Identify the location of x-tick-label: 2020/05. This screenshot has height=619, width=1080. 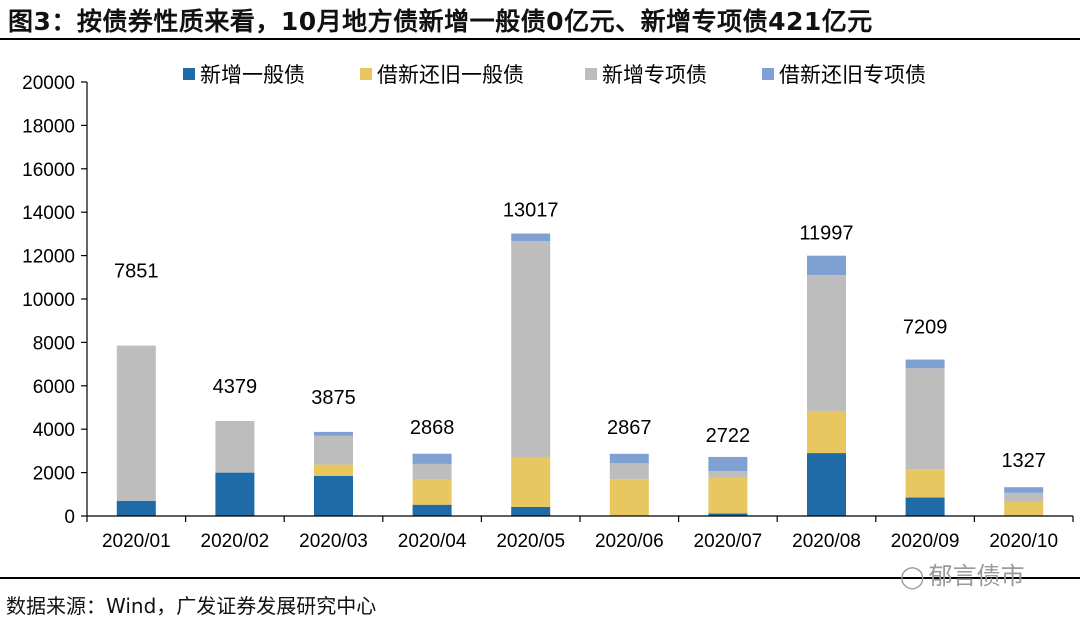
(530, 541).